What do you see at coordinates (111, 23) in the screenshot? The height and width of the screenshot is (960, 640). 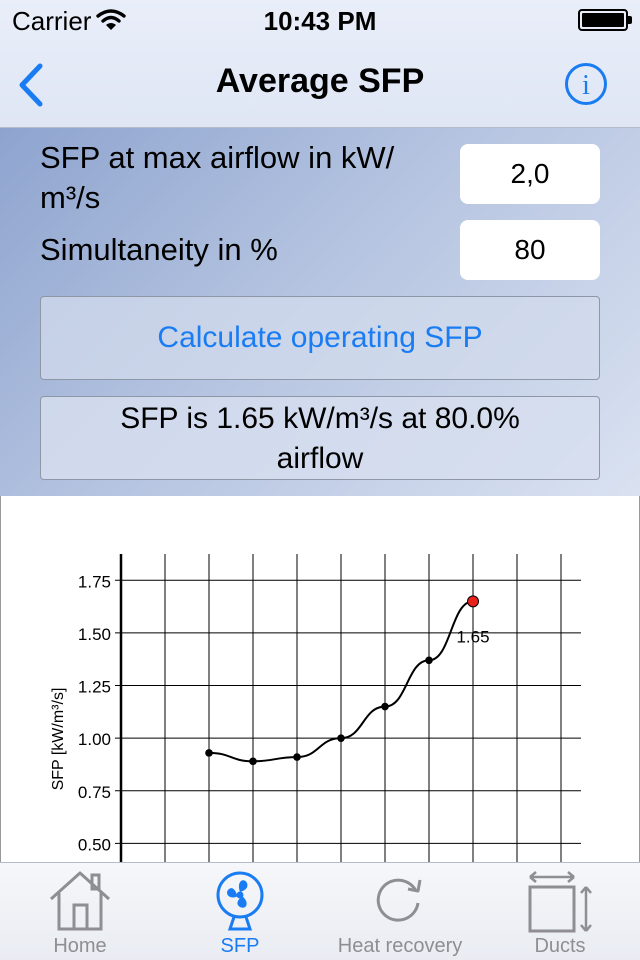 I see `wifi-icon` at bounding box center [111, 23].